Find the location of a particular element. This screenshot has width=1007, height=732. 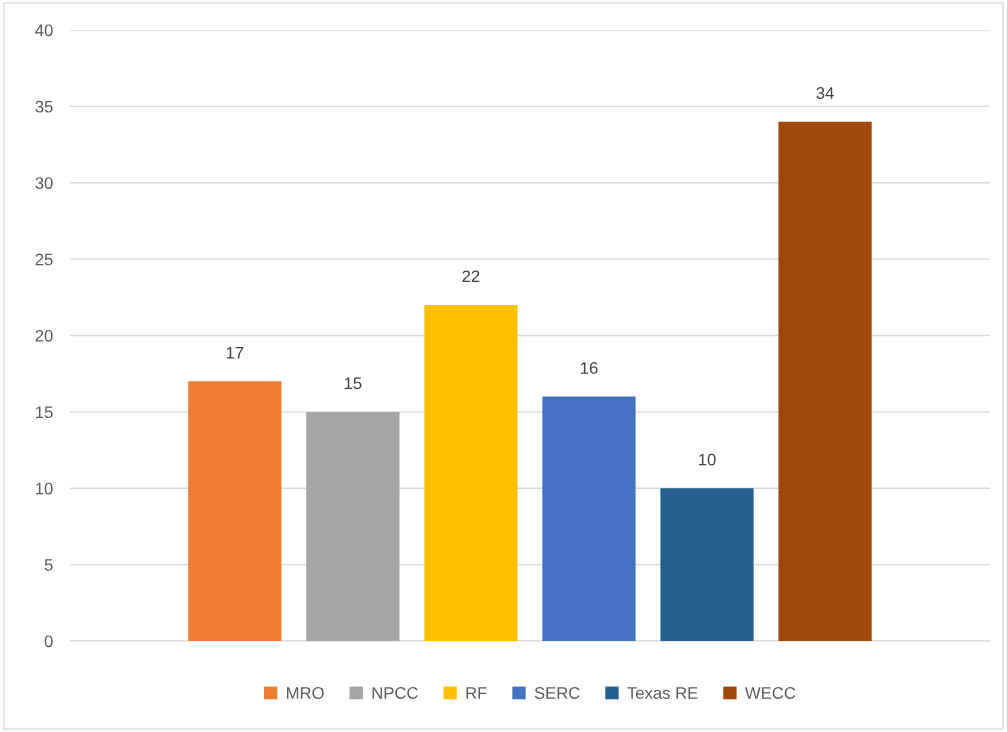

legend-label: SERC is located at coordinates (557, 693).